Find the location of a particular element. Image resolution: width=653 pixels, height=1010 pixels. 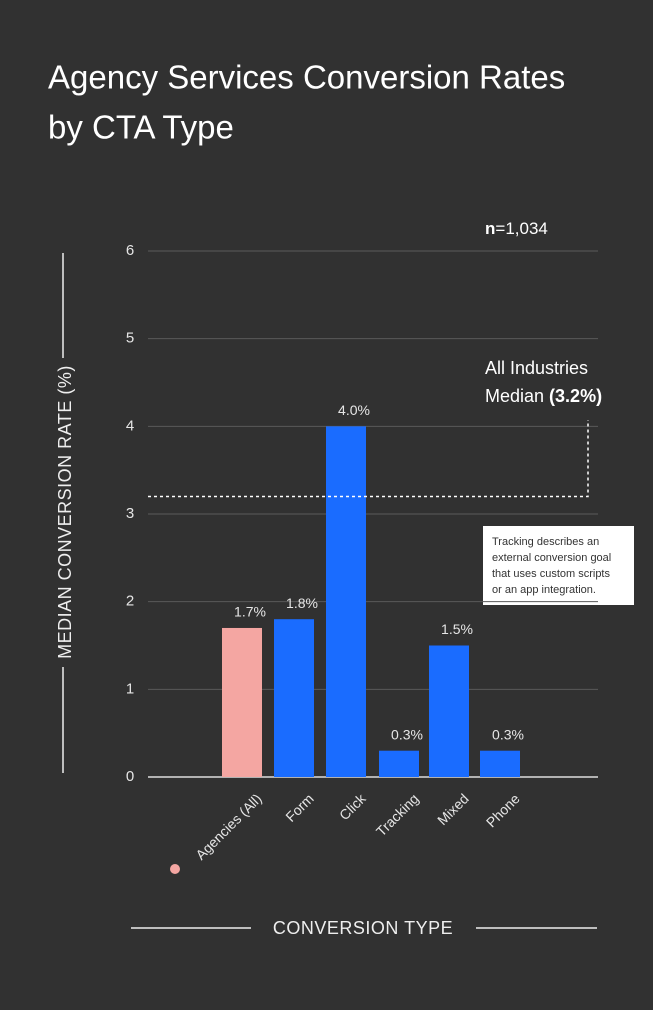

note-text: or an app integration. is located at coordinates (544, 590).